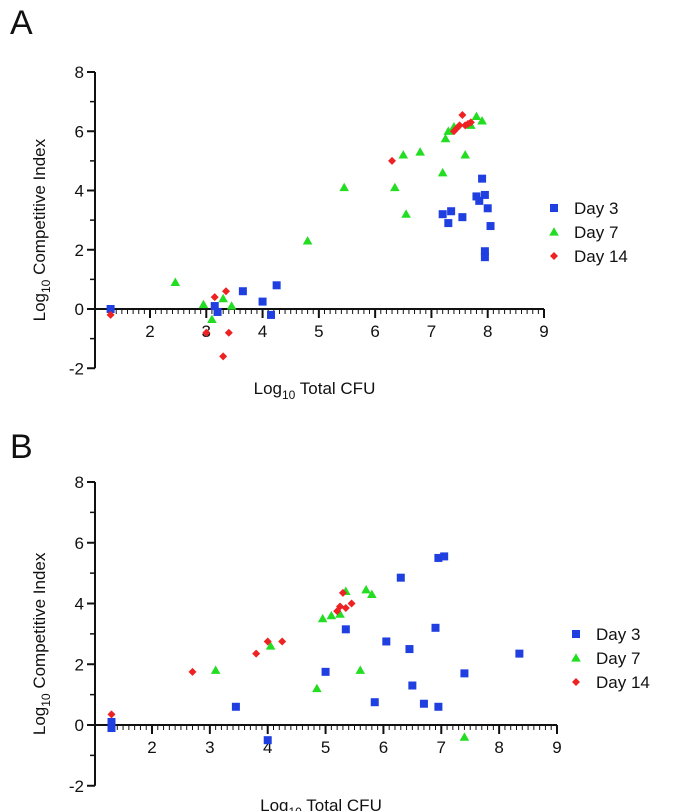  What do you see at coordinates (21, 23) in the screenshot?
I see `panel-label-a: A` at bounding box center [21, 23].